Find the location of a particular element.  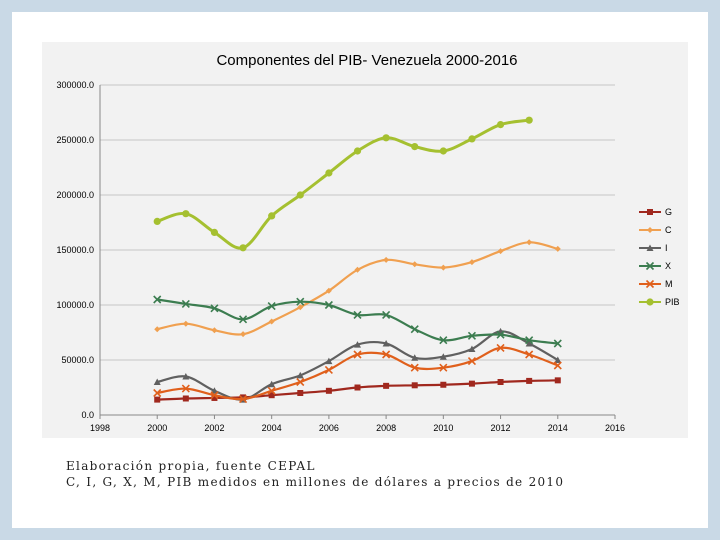

legend-entry-g: G is located at coordinates (655, 212).